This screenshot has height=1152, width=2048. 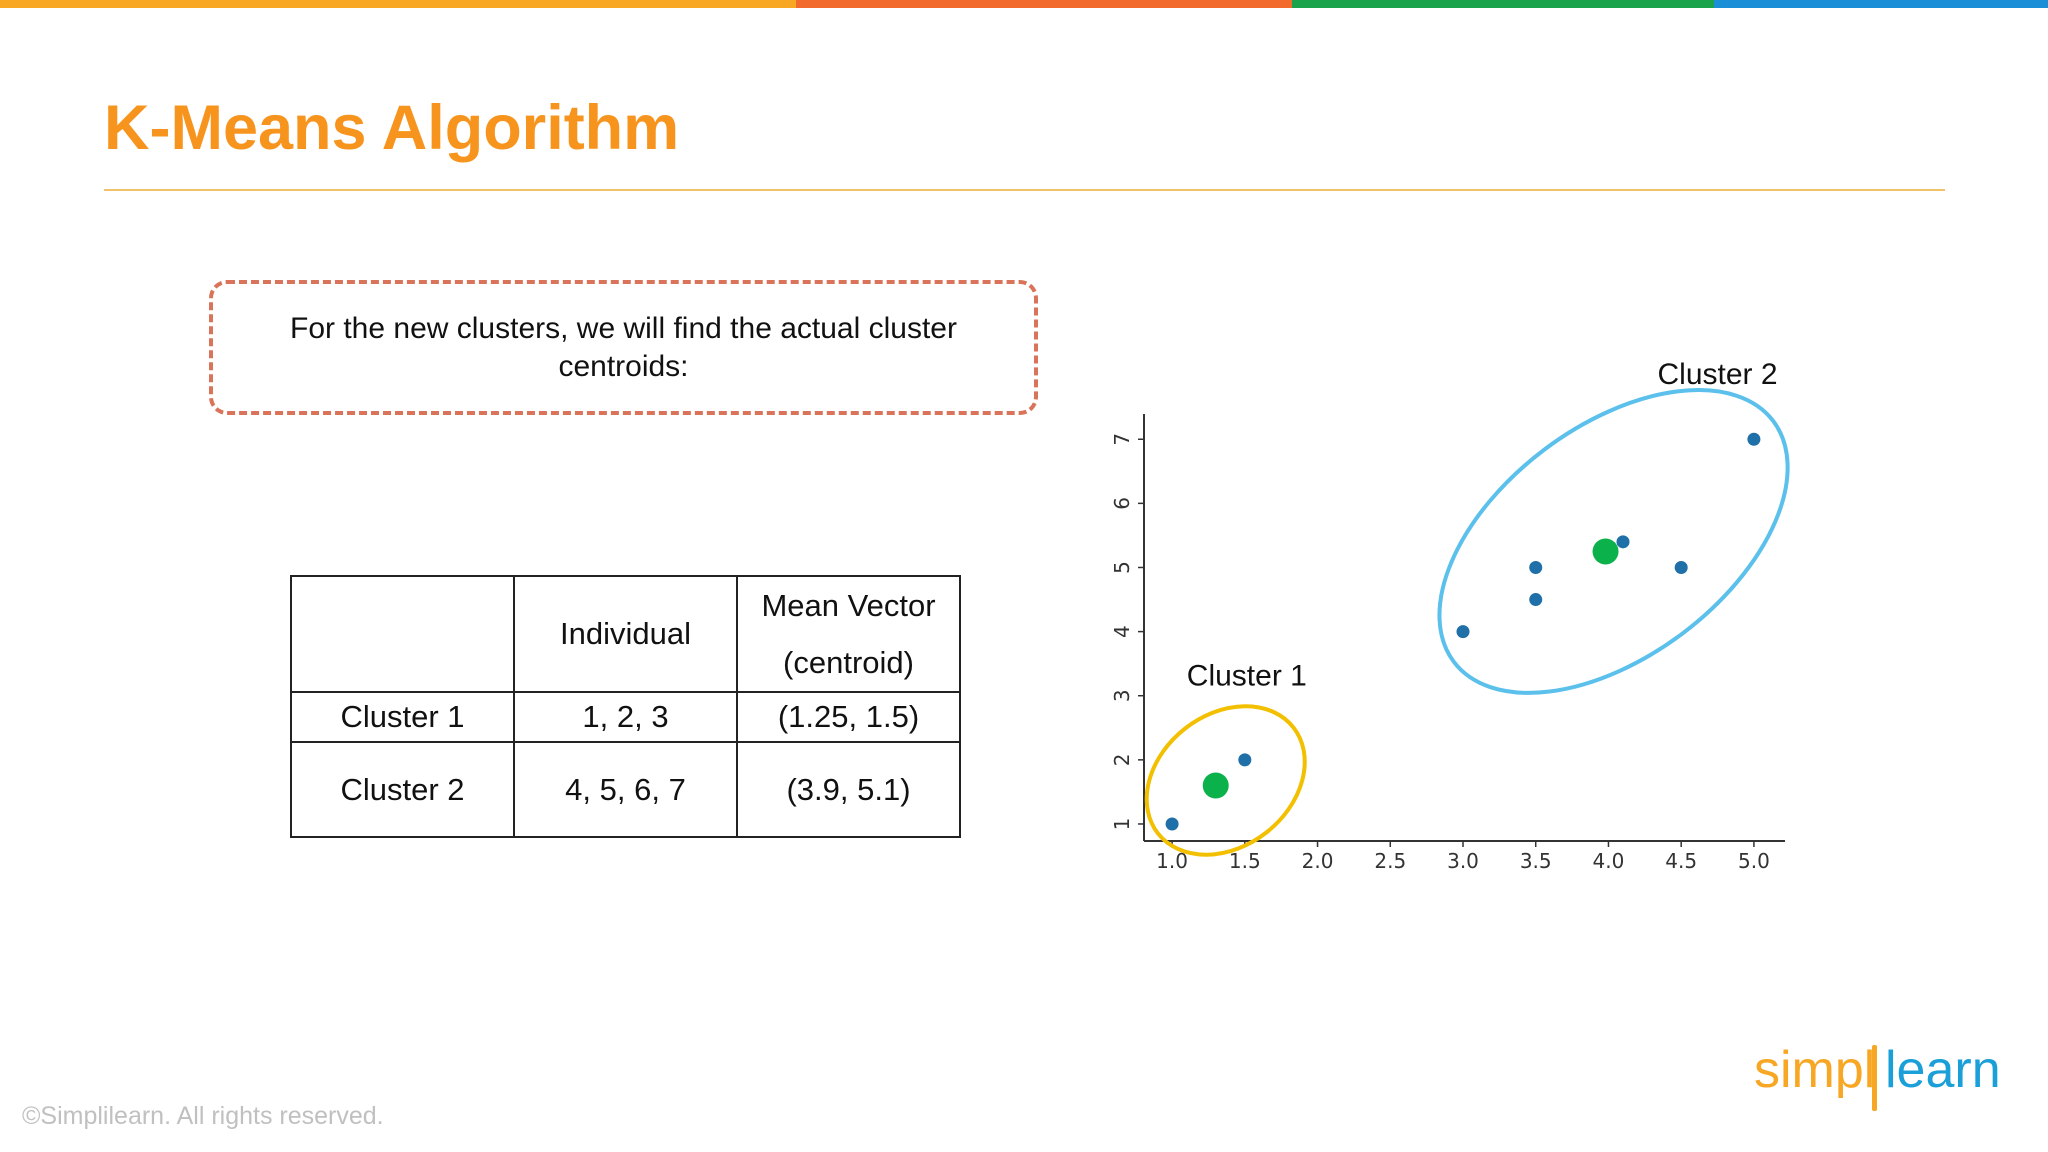 What do you see at coordinates (1245, 861) in the screenshot?
I see `x-tick-label: 1.5` at bounding box center [1245, 861].